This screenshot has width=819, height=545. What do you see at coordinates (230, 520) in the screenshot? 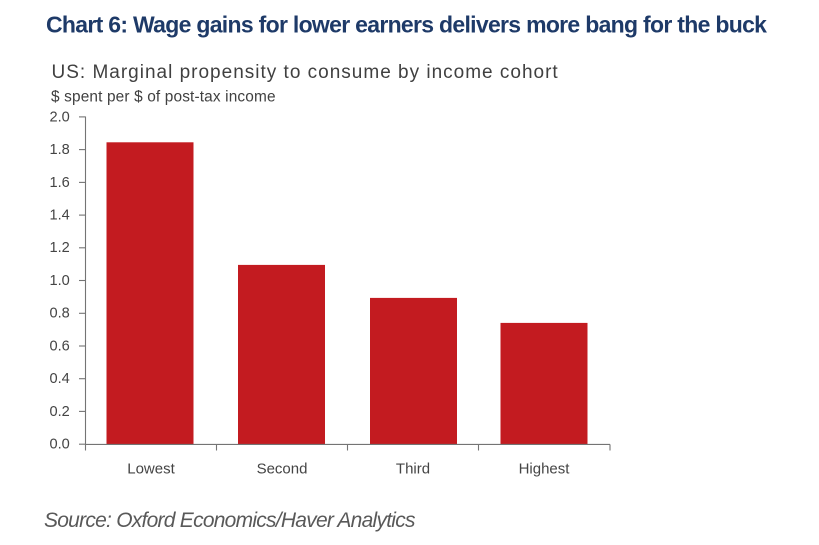
I see `svg-text:Source: Oxford Economics/Haver: Source: Oxford Economics/Haver Analytics` at bounding box center [230, 520].